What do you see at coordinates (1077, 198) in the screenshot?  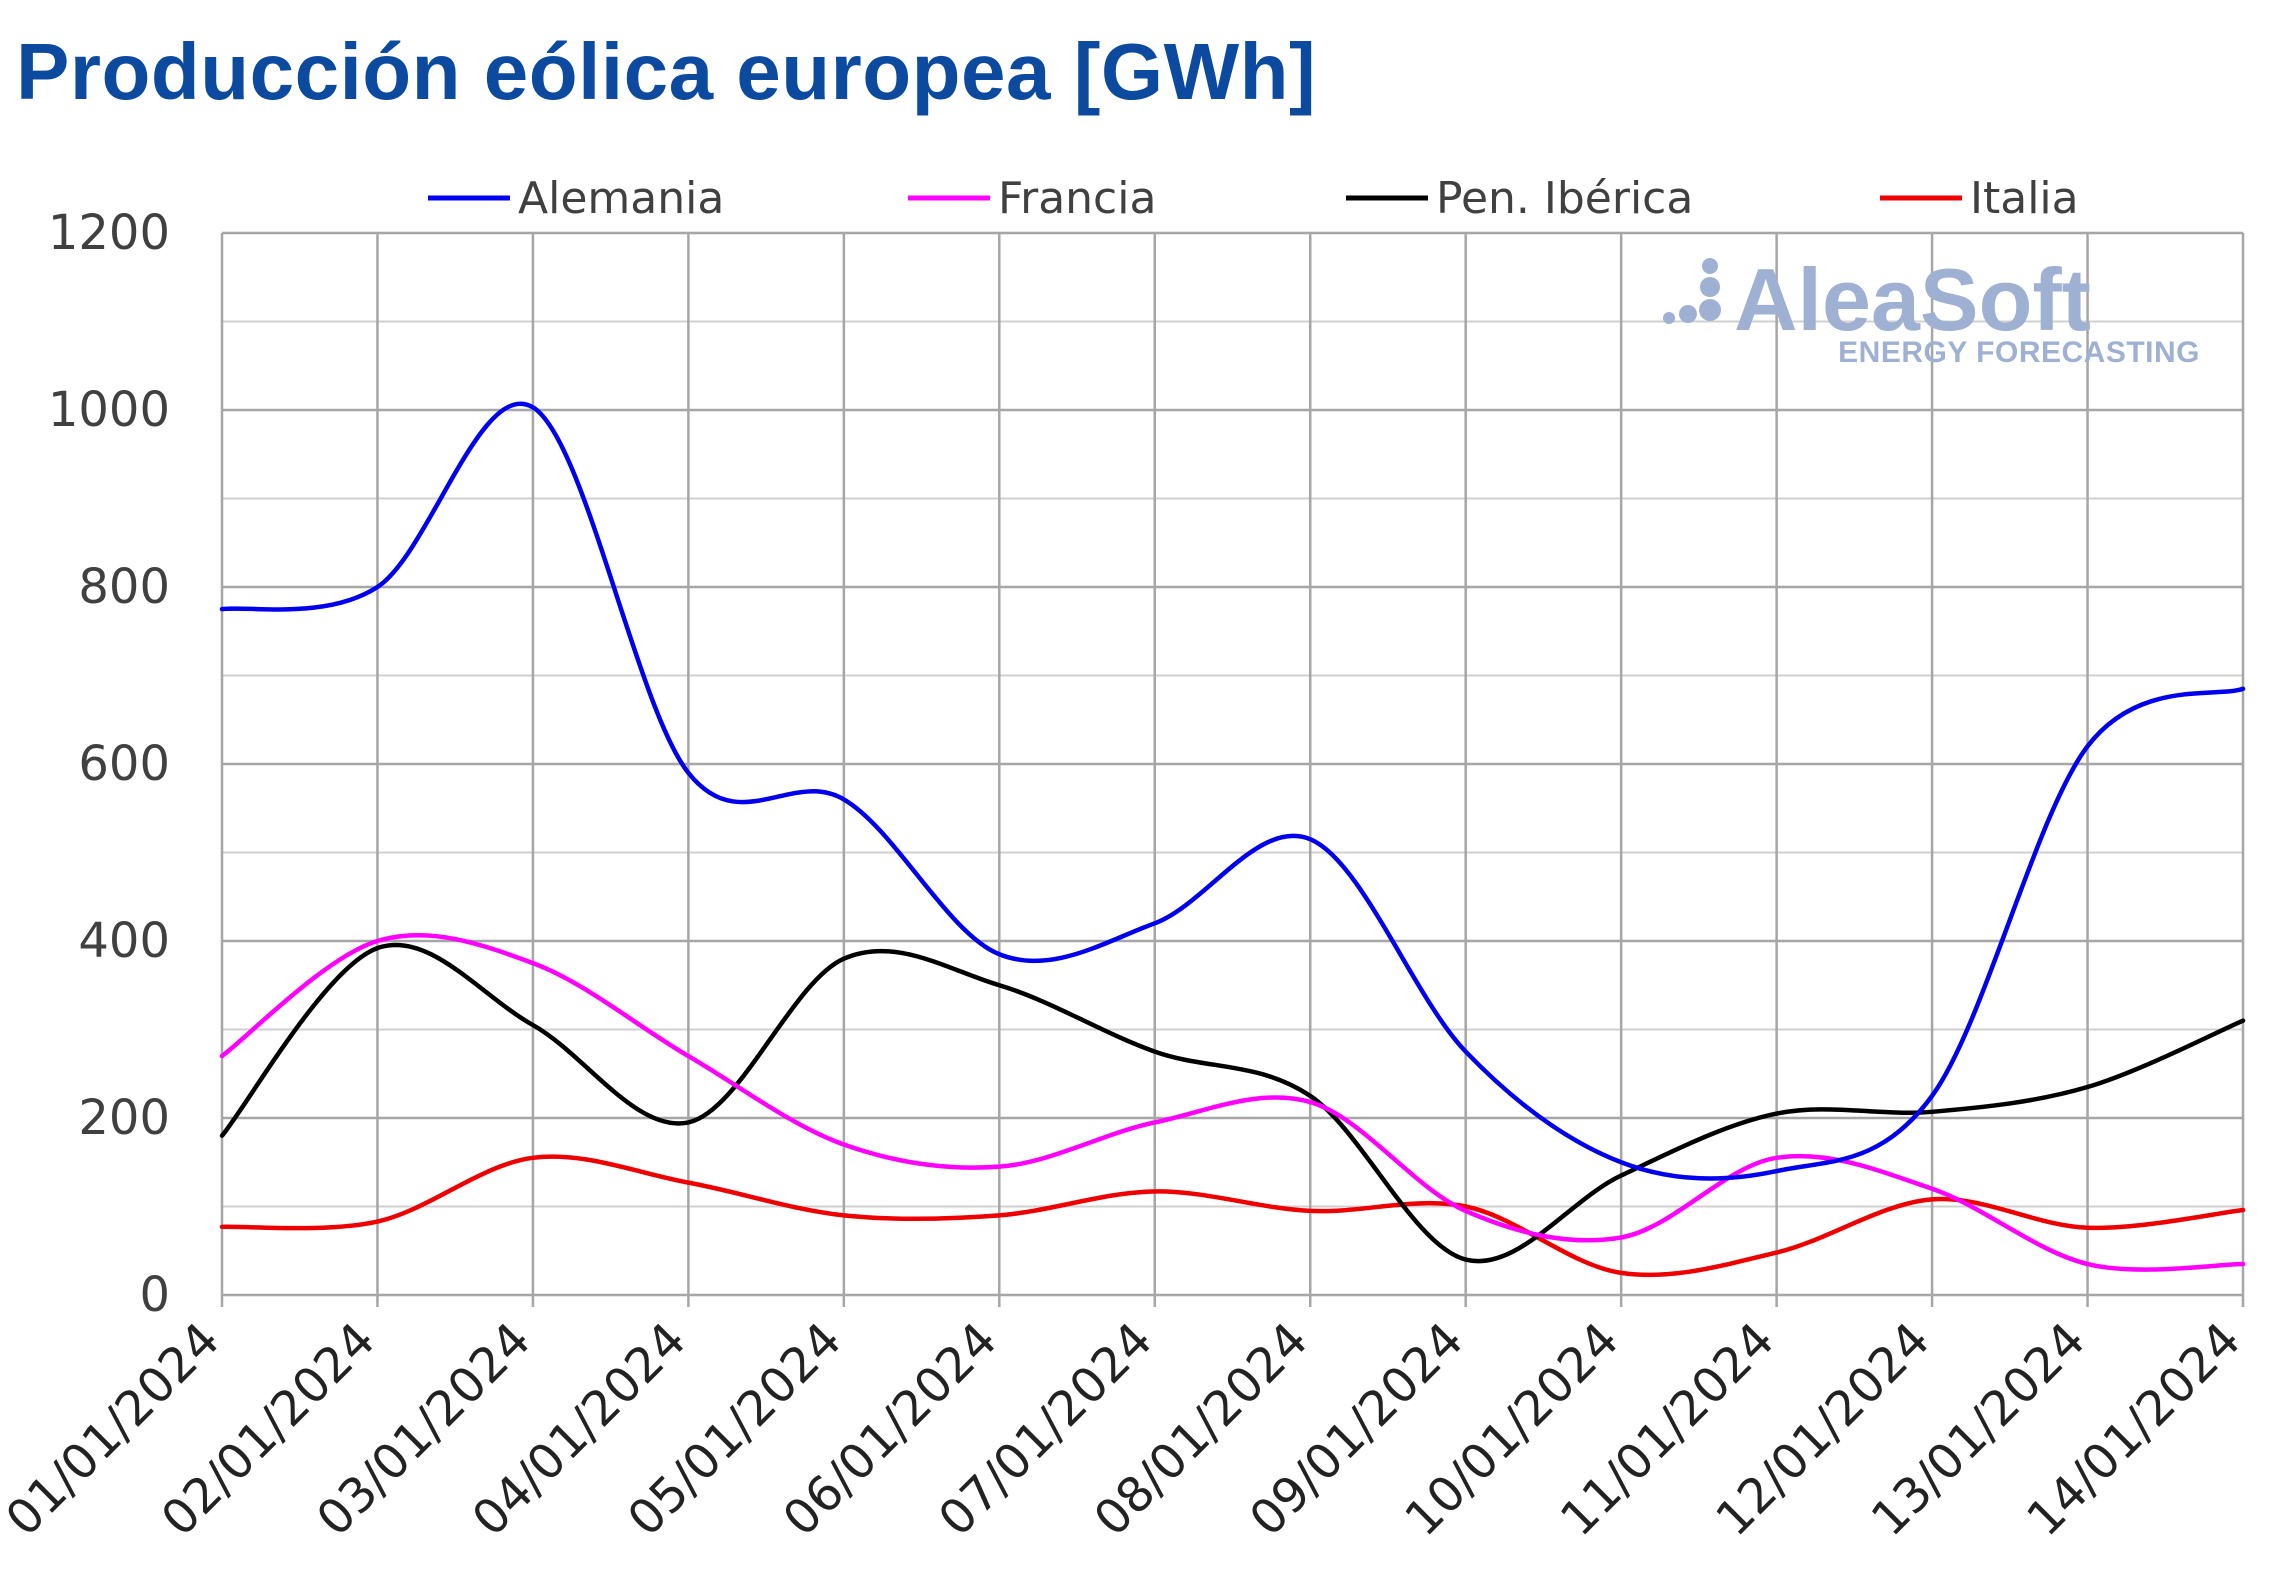 I see `legend-label-francia: Francia` at bounding box center [1077, 198].